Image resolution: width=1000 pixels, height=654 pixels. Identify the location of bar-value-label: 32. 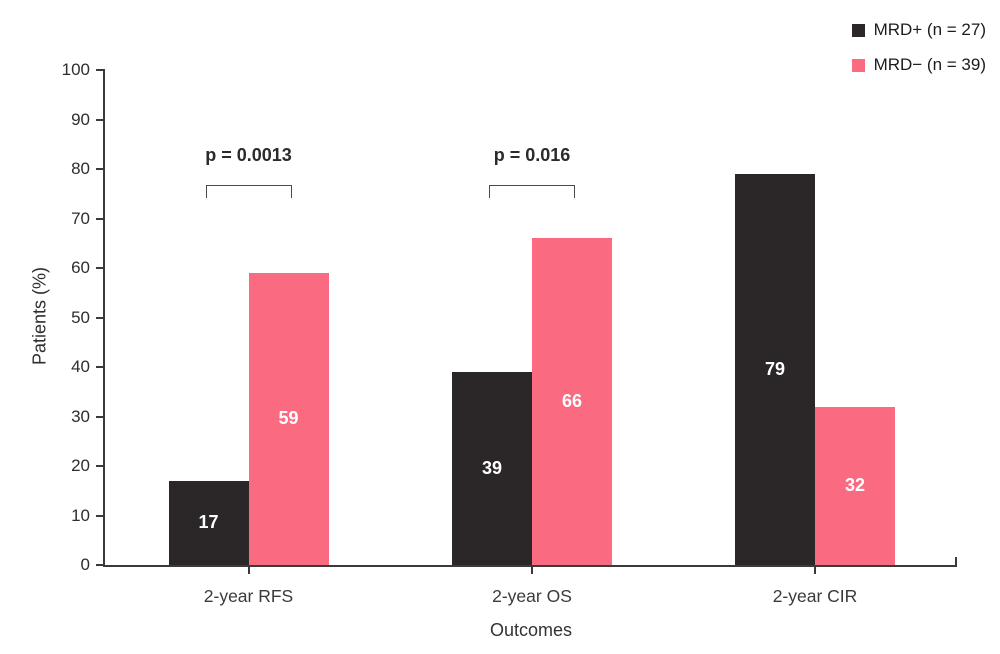
(855, 485).